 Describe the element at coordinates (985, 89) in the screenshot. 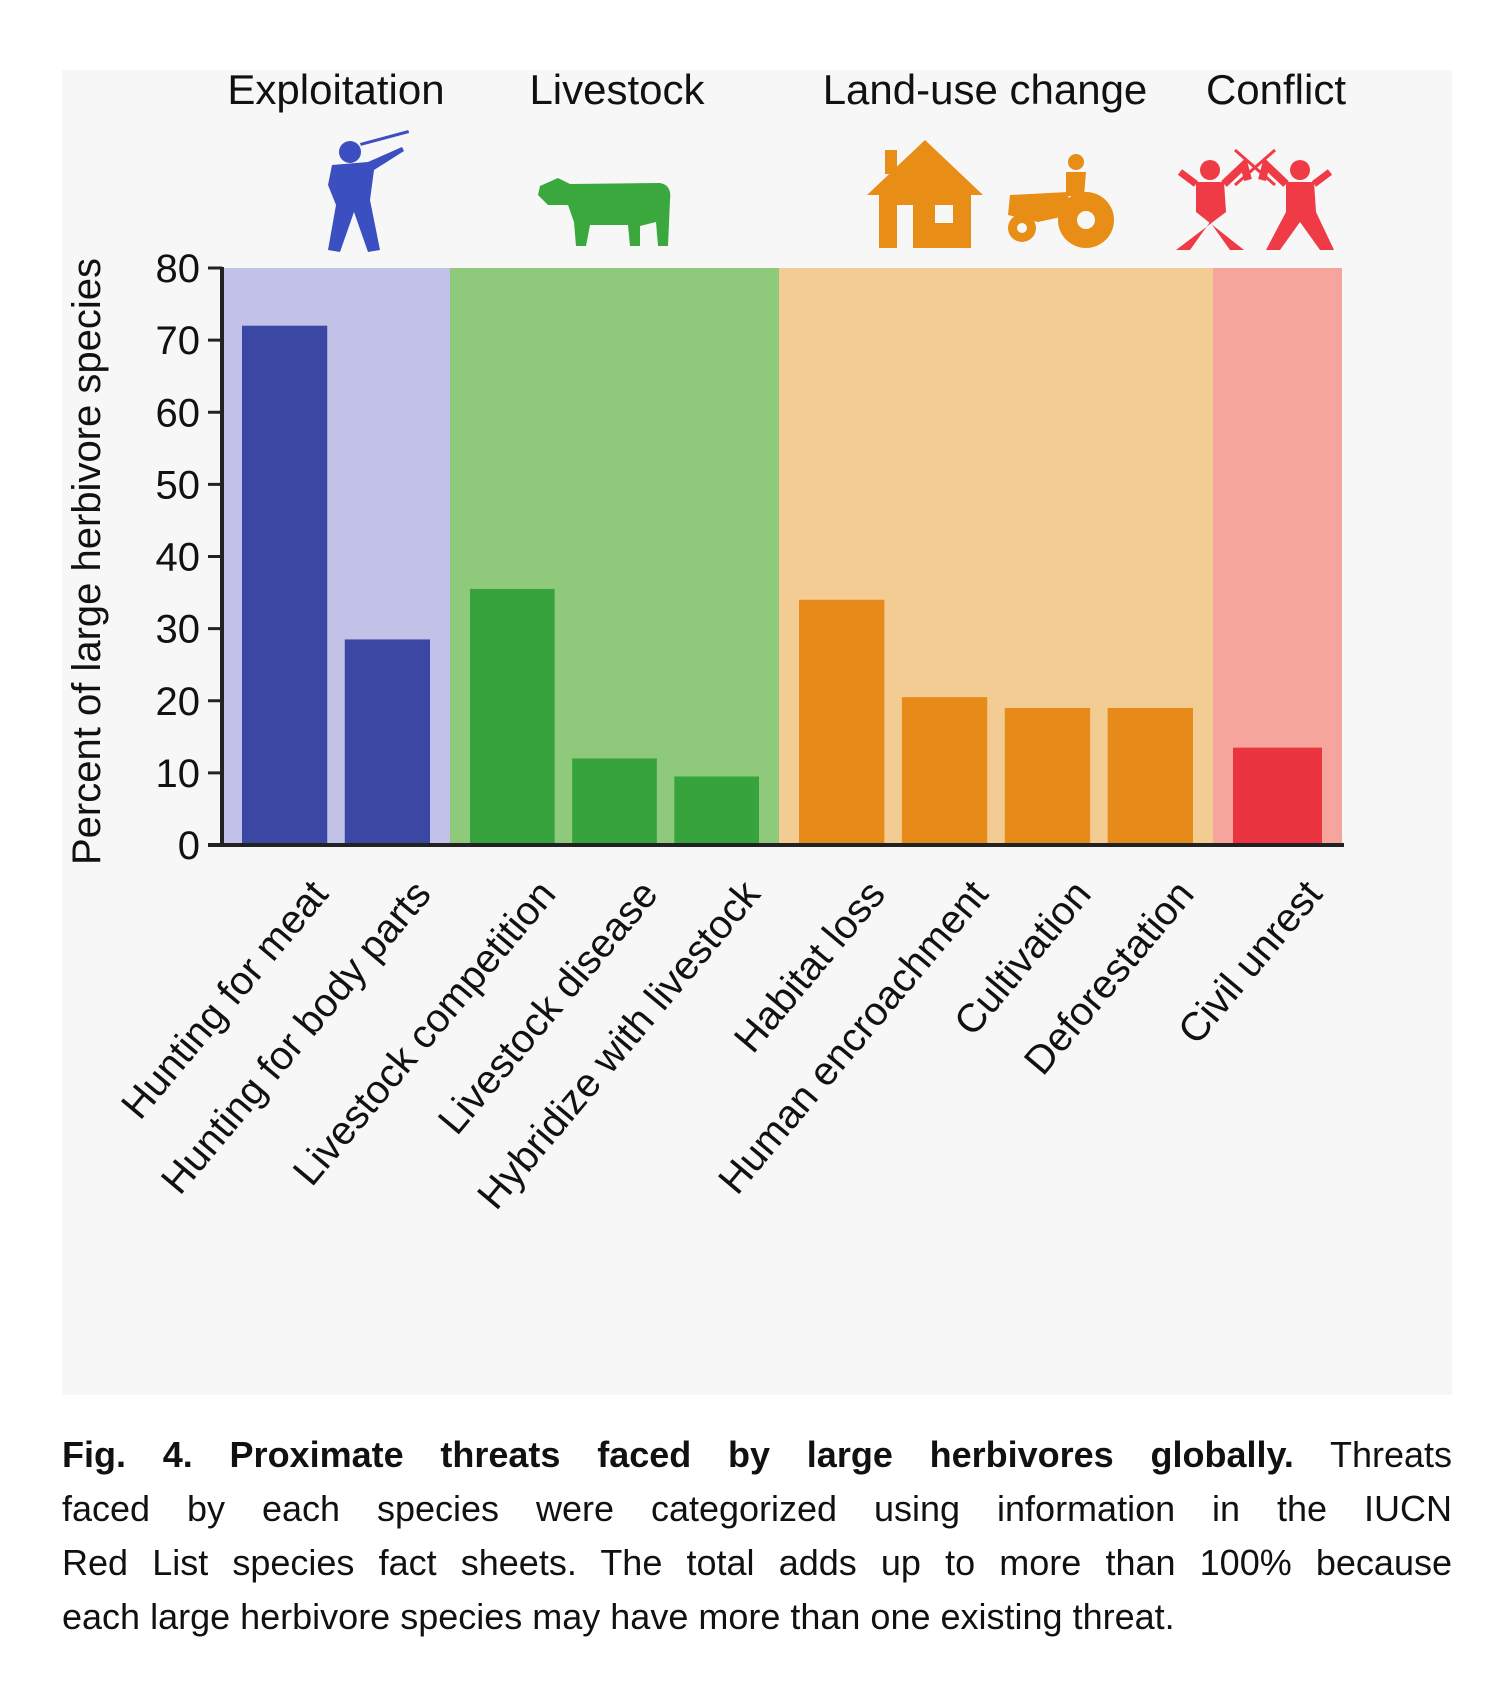

I see `group-label: Land-use change` at that location.